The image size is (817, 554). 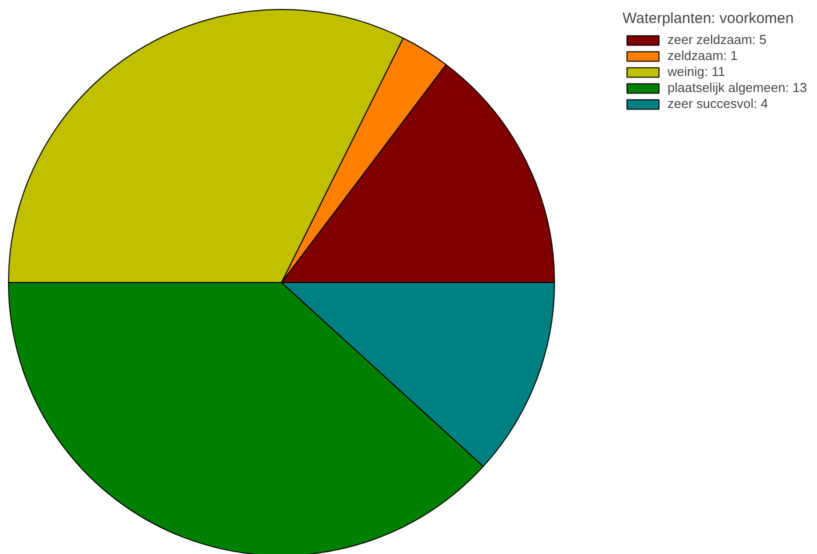 What do you see at coordinates (718, 103) in the screenshot?
I see `legend-label: zeer succesvol: 4` at bounding box center [718, 103].